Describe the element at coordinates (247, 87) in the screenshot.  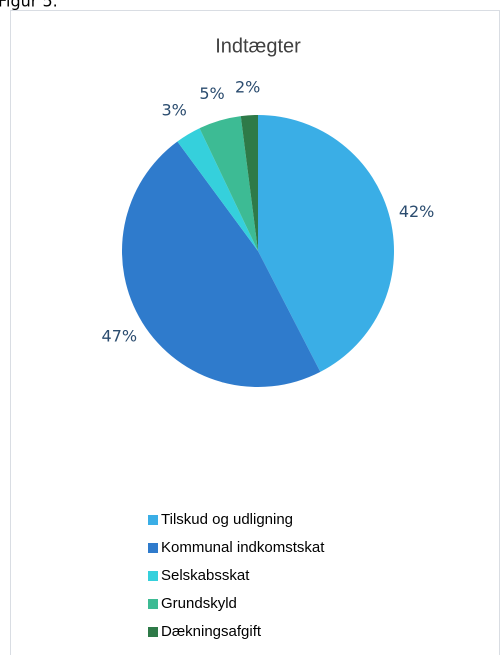
I see `data-label: 2%` at that location.